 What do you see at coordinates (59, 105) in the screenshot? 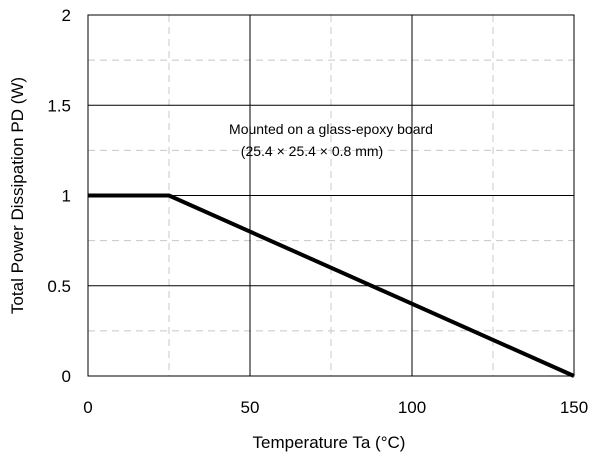
I see `y-tick-label: 1.5` at bounding box center [59, 105].